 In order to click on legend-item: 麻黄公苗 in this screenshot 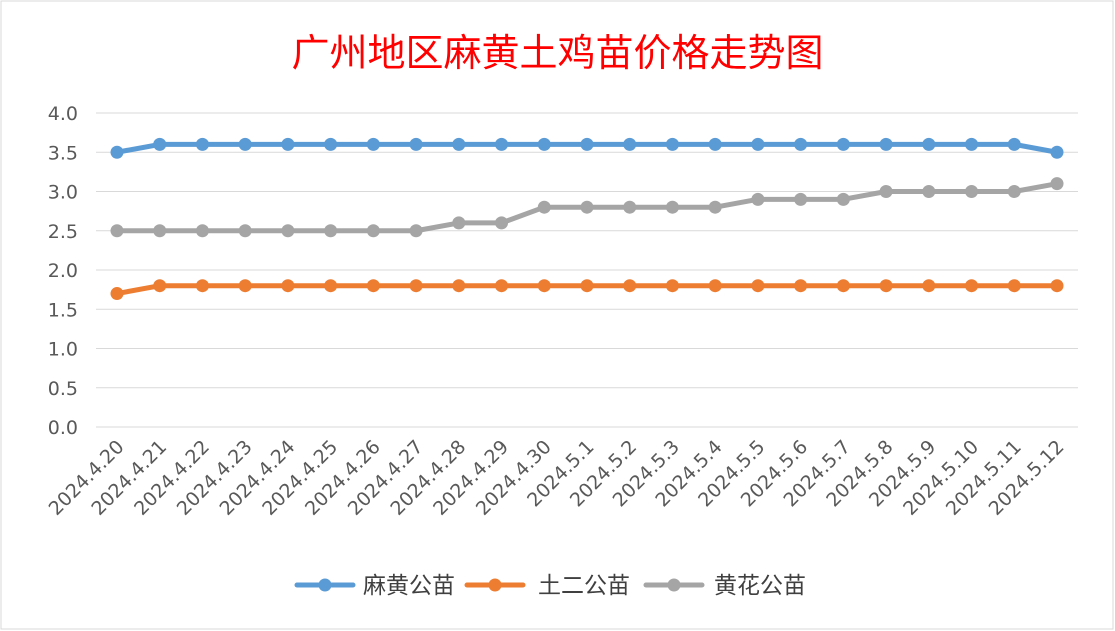, I will do `click(374, 586)`.